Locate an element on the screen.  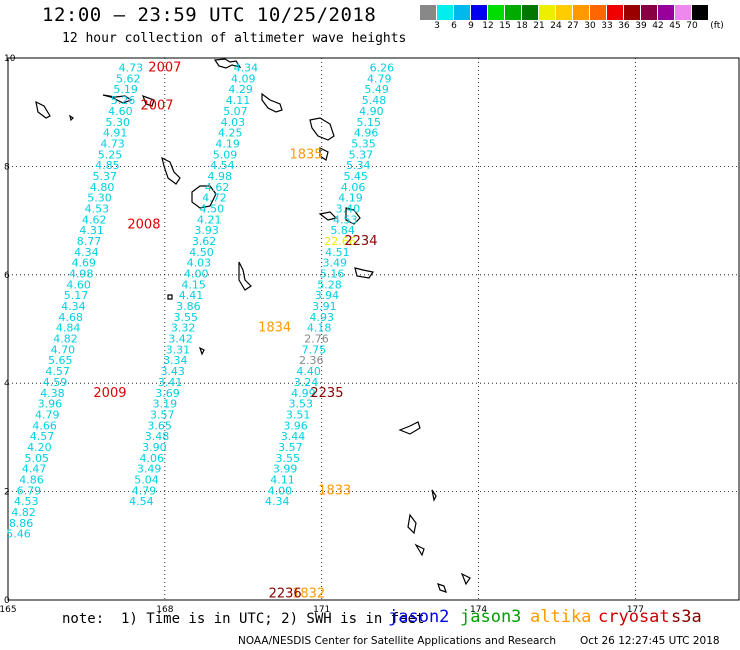
pass-time-label: 2007 is located at coordinates (164, 68).